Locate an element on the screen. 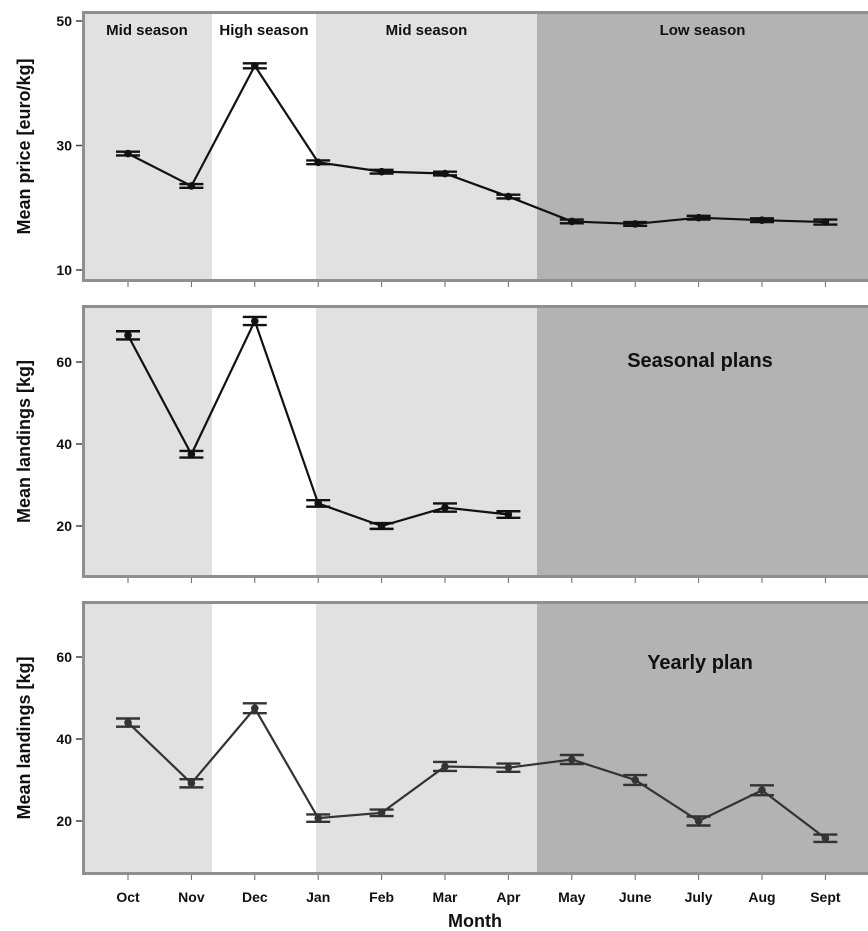 The width and height of the screenshot is (868, 931). x-tick-label: Dec is located at coordinates (255, 897).